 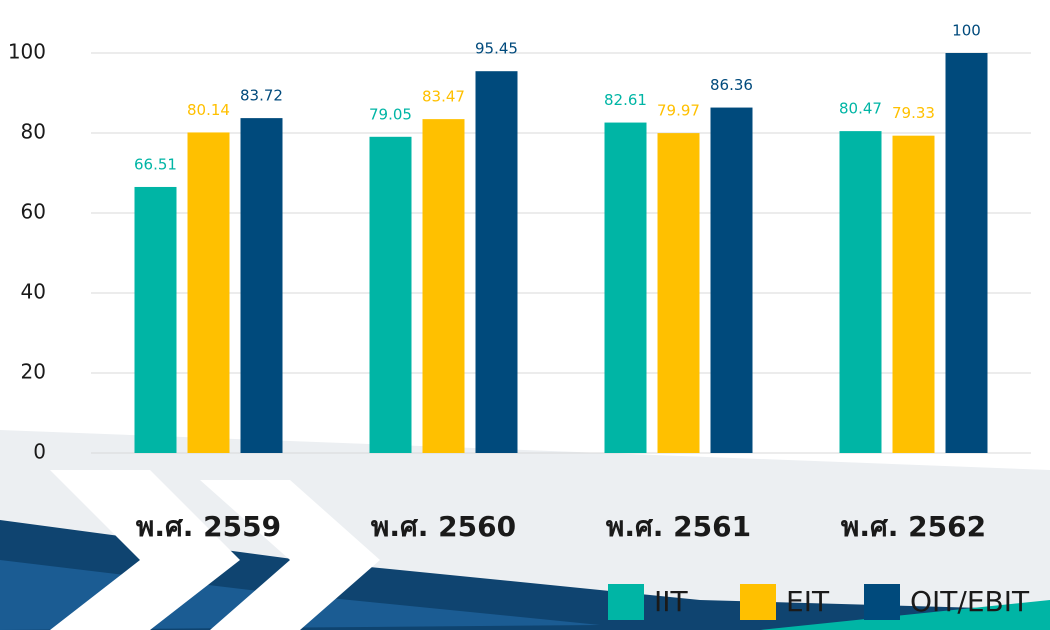 What do you see at coordinates (33, 292) in the screenshot?
I see `y-tick-label: 40` at bounding box center [33, 292].